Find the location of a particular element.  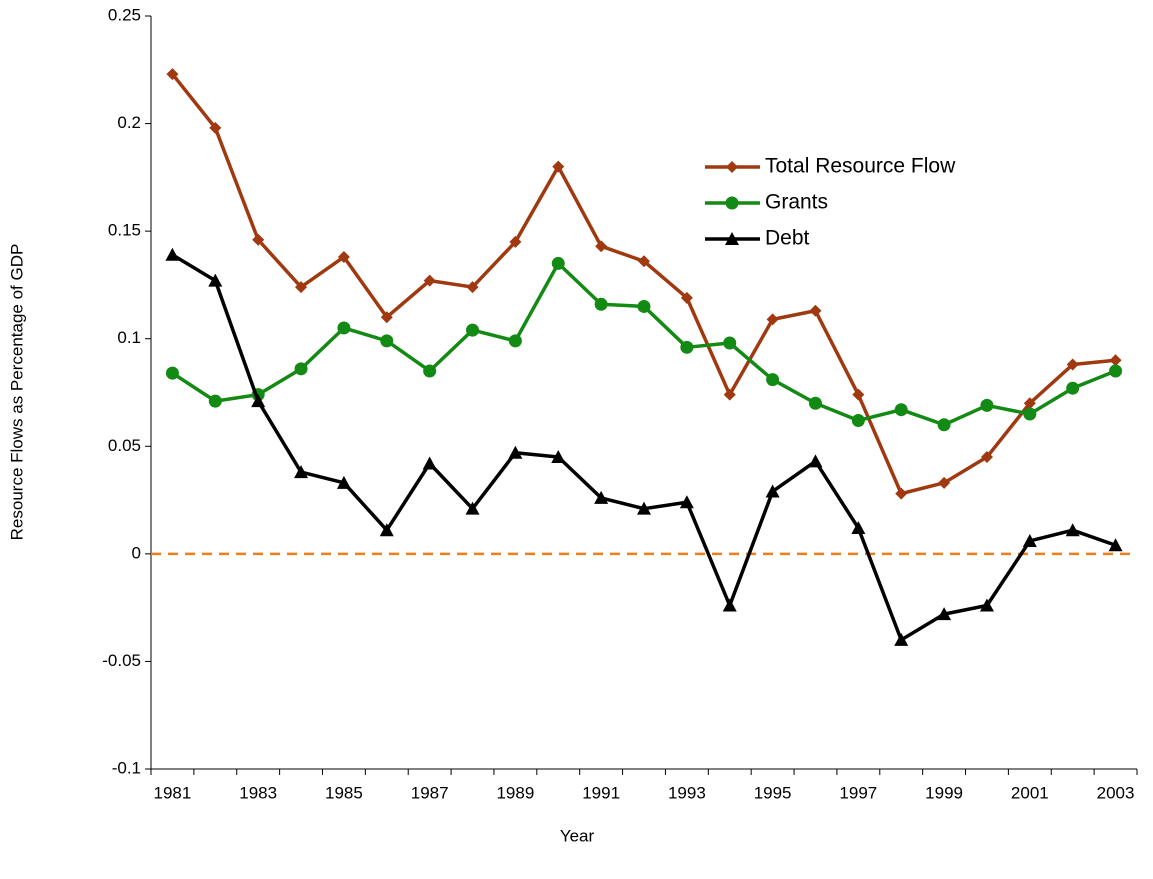

x-tick-label: 1991 is located at coordinates (601, 792).